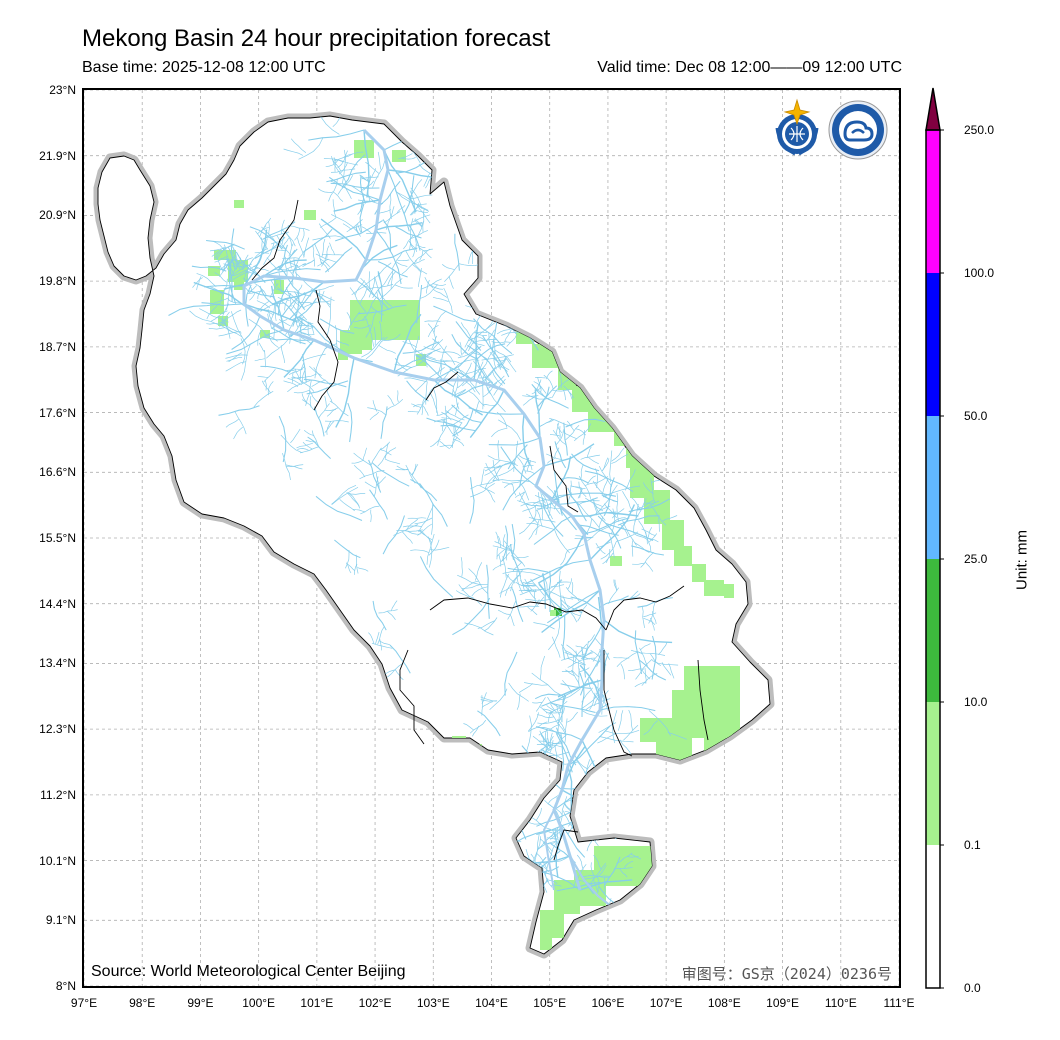  Describe the element at coordinates (601, 417) in the screenshot. I see `precip-cell` at that location.